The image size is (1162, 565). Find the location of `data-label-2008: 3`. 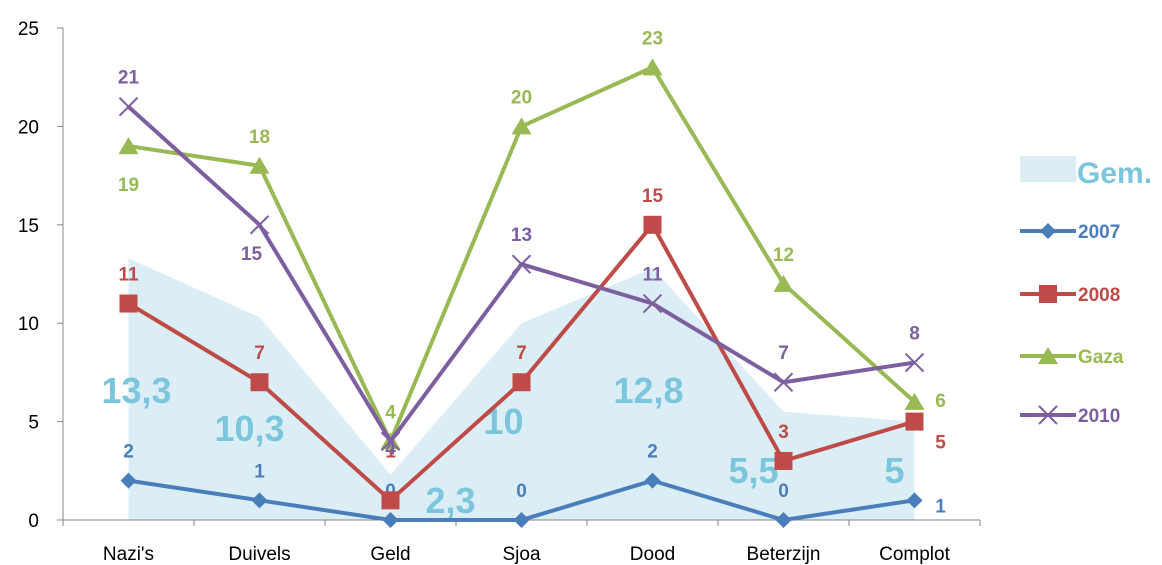

data-label-2008: 3 is located at coordinates (783, 432).